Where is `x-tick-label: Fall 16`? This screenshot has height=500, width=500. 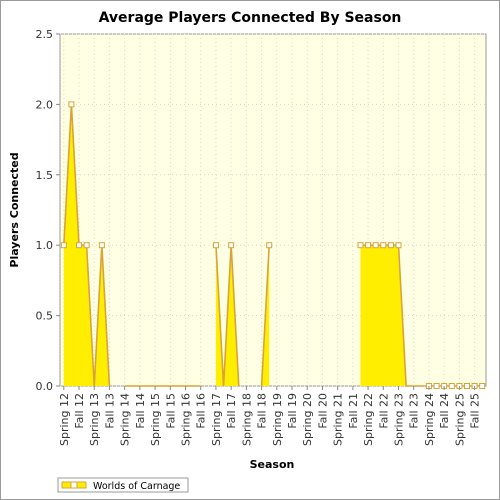 x-tick-label: Fall 16 is located at coordinates (201, 411).